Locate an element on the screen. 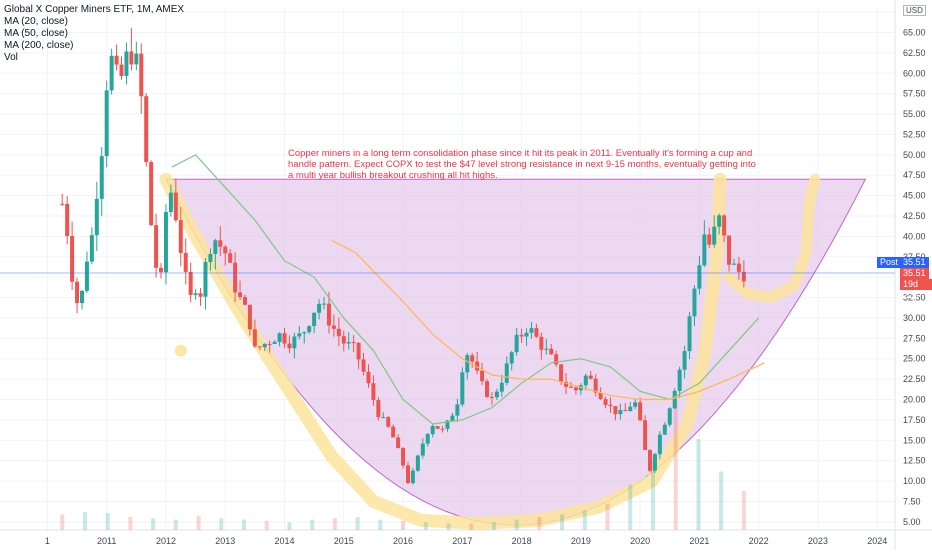 The image size is (932, 555). x-tick-label: 2017 is located at coordinates (462, 541).